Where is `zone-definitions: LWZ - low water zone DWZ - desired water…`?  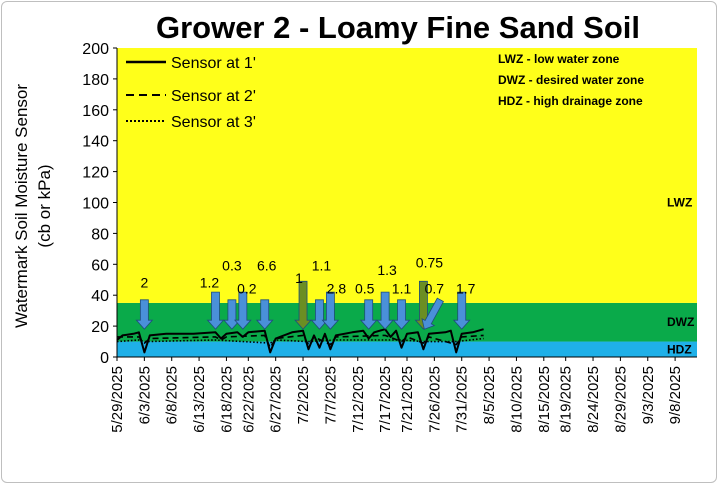 zone-definitions: LWZ - low water zone DWZ - desired water… is located at coordinates (571, 80).